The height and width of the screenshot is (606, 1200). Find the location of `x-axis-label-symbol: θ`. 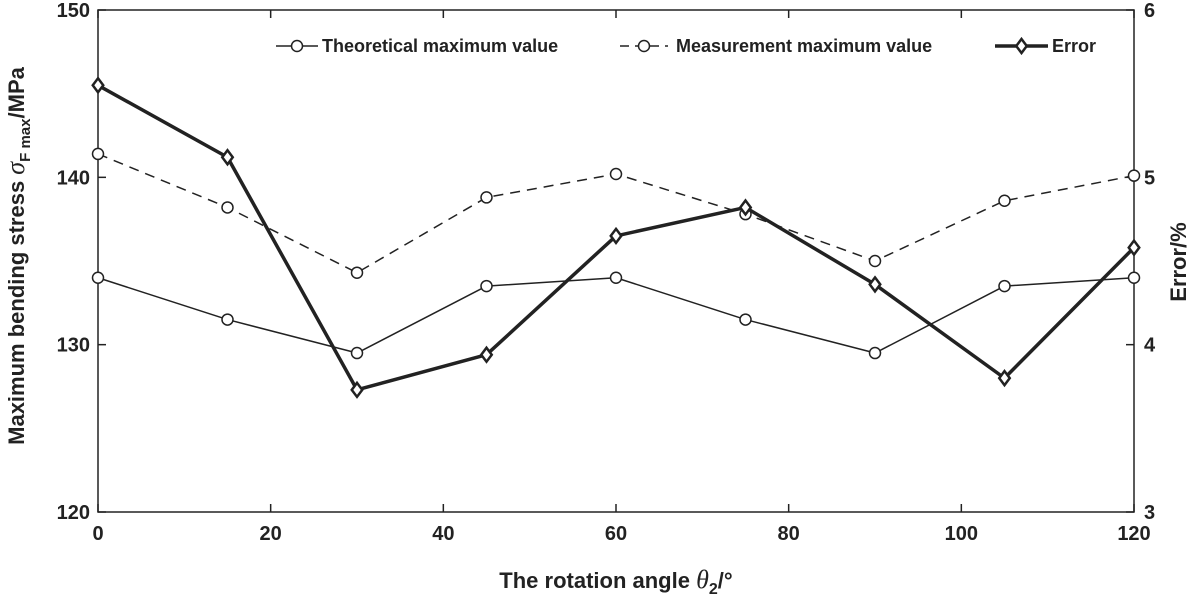

x-axis-label-symbol: θ is located at coordinates (702, 579).